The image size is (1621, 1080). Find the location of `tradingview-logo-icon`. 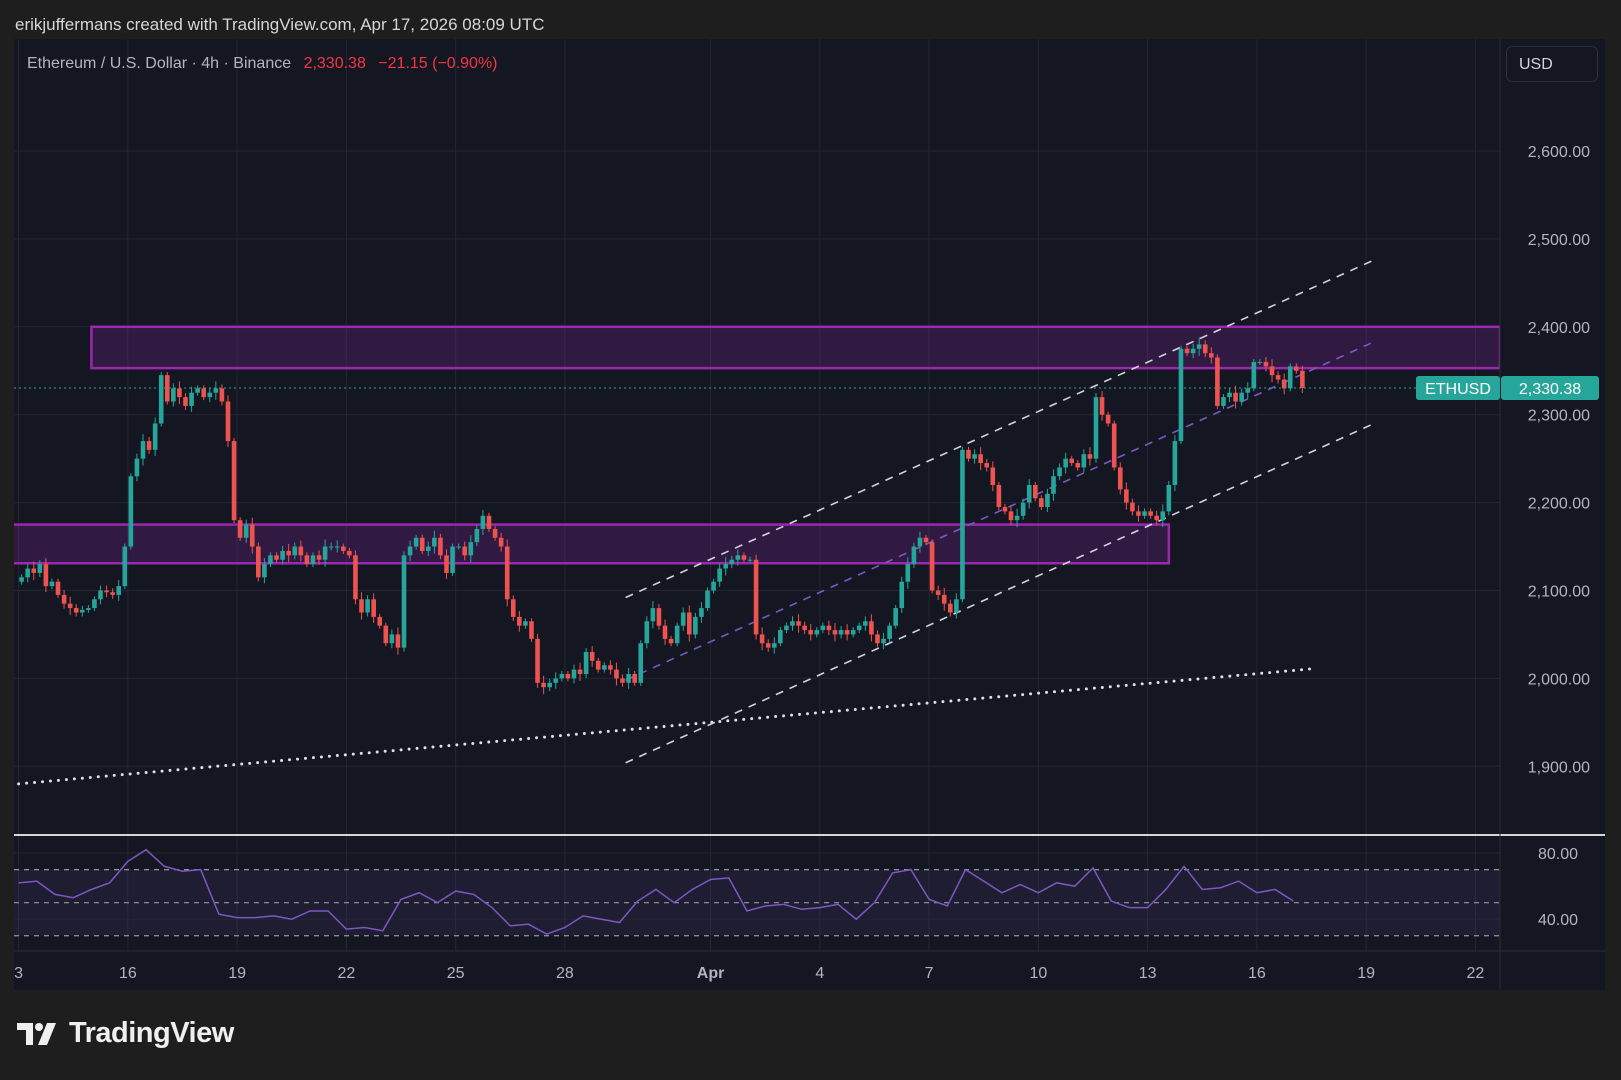

tradingview-logo-icon is located at coordinates (36, 1033).